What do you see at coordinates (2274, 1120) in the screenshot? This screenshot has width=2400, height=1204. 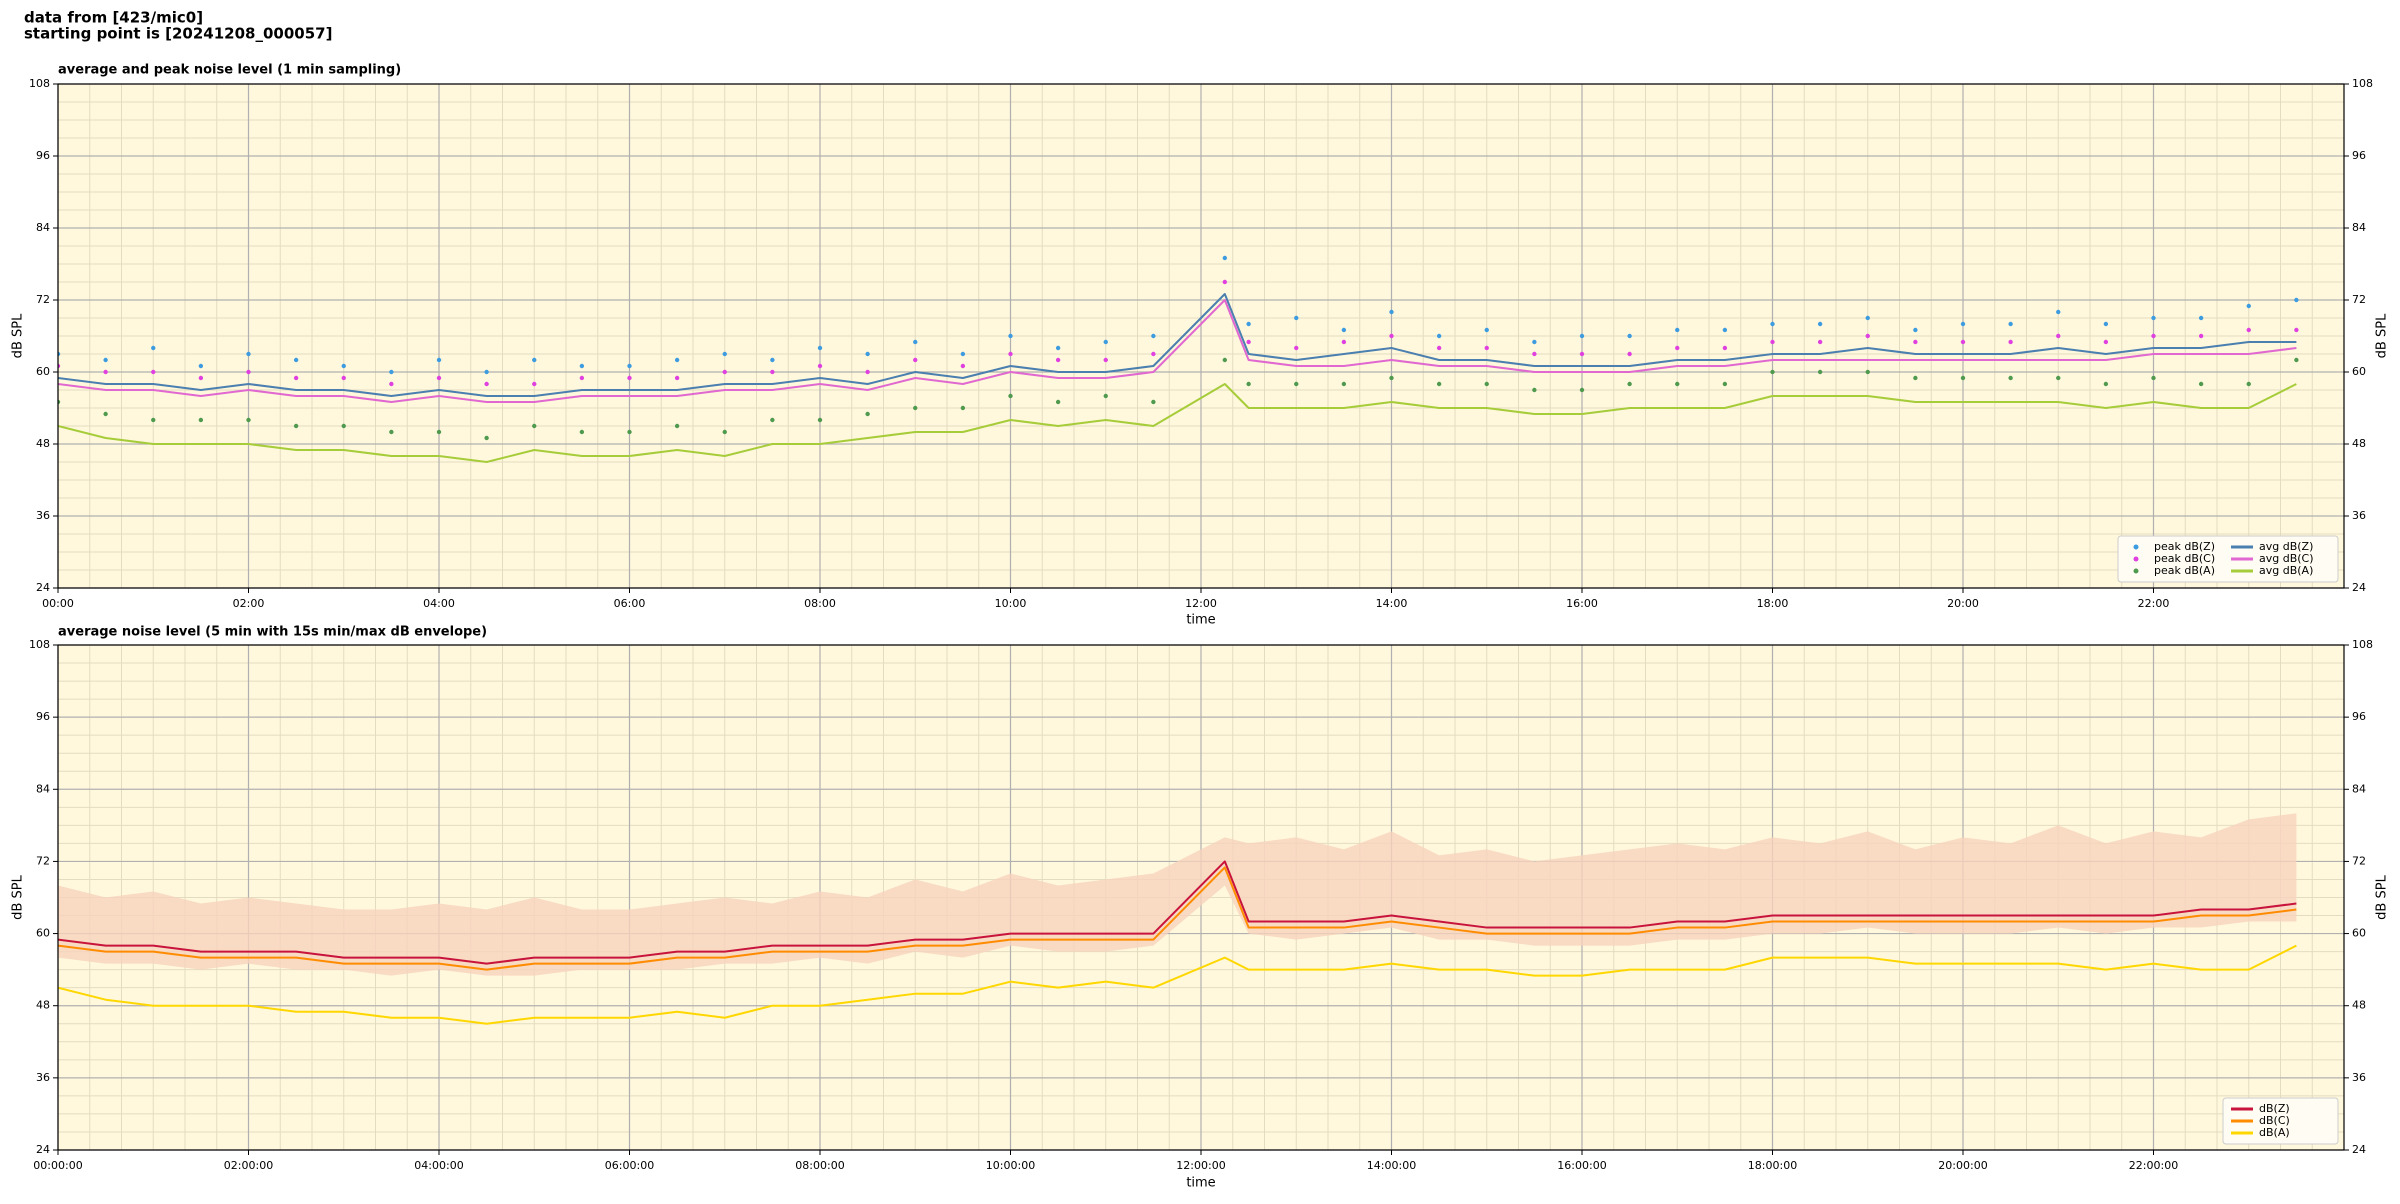 I see `legend-label: dB(C)` at bounding box center [2274, 1120].